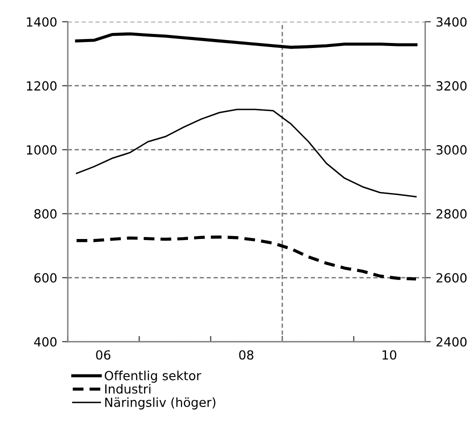  I want to click on y2-tick-label: 2400, so click(451, 342).